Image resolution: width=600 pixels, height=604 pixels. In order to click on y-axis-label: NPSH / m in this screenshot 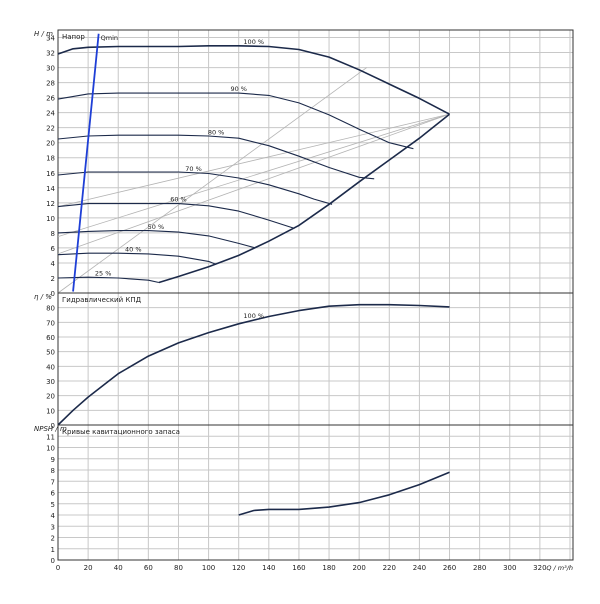, I will do `click(50, 429)`.